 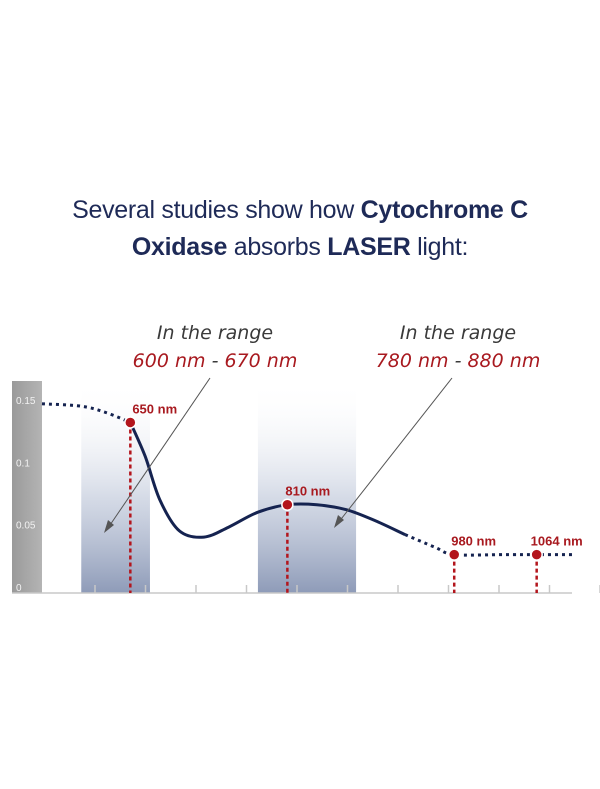 I want to click on range-end: 880 nm, so click(x=504, y=361).